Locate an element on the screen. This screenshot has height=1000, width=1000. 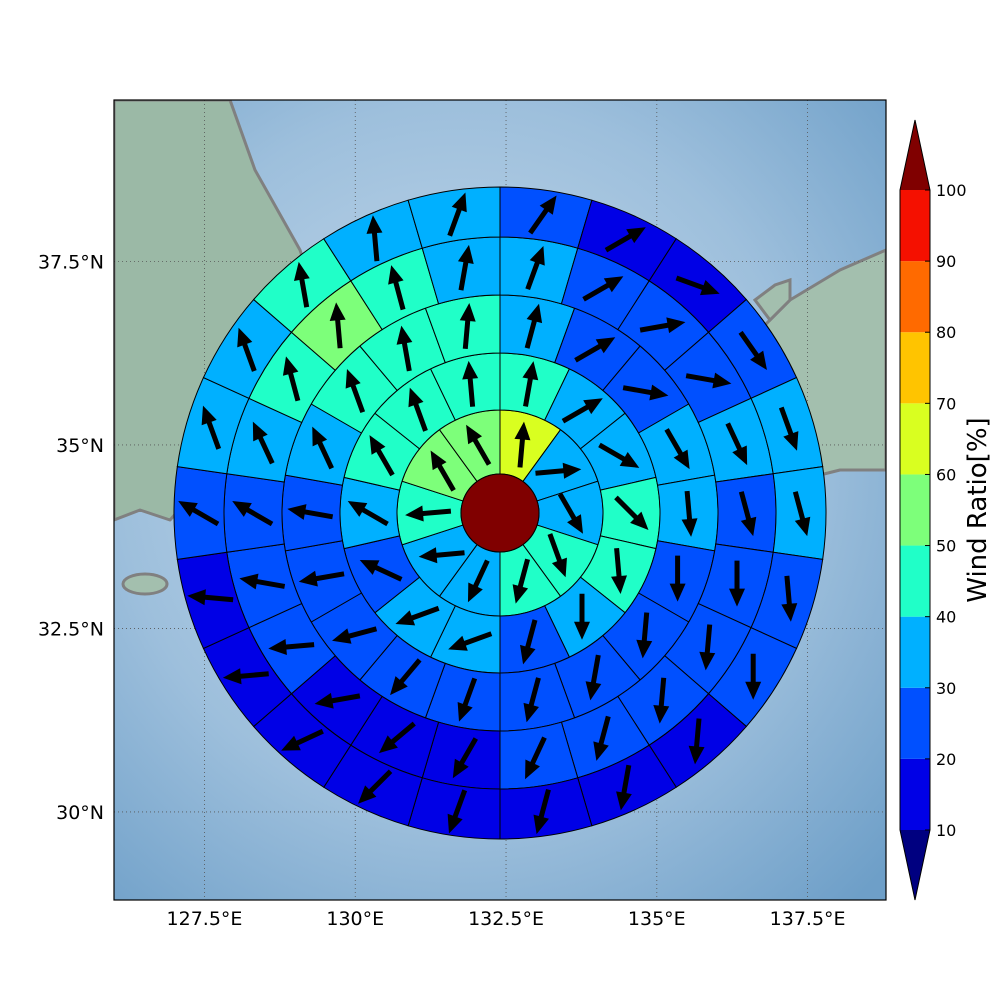
colorbar-label: Wind Ratio[%] is located at coordinates (978, 509).